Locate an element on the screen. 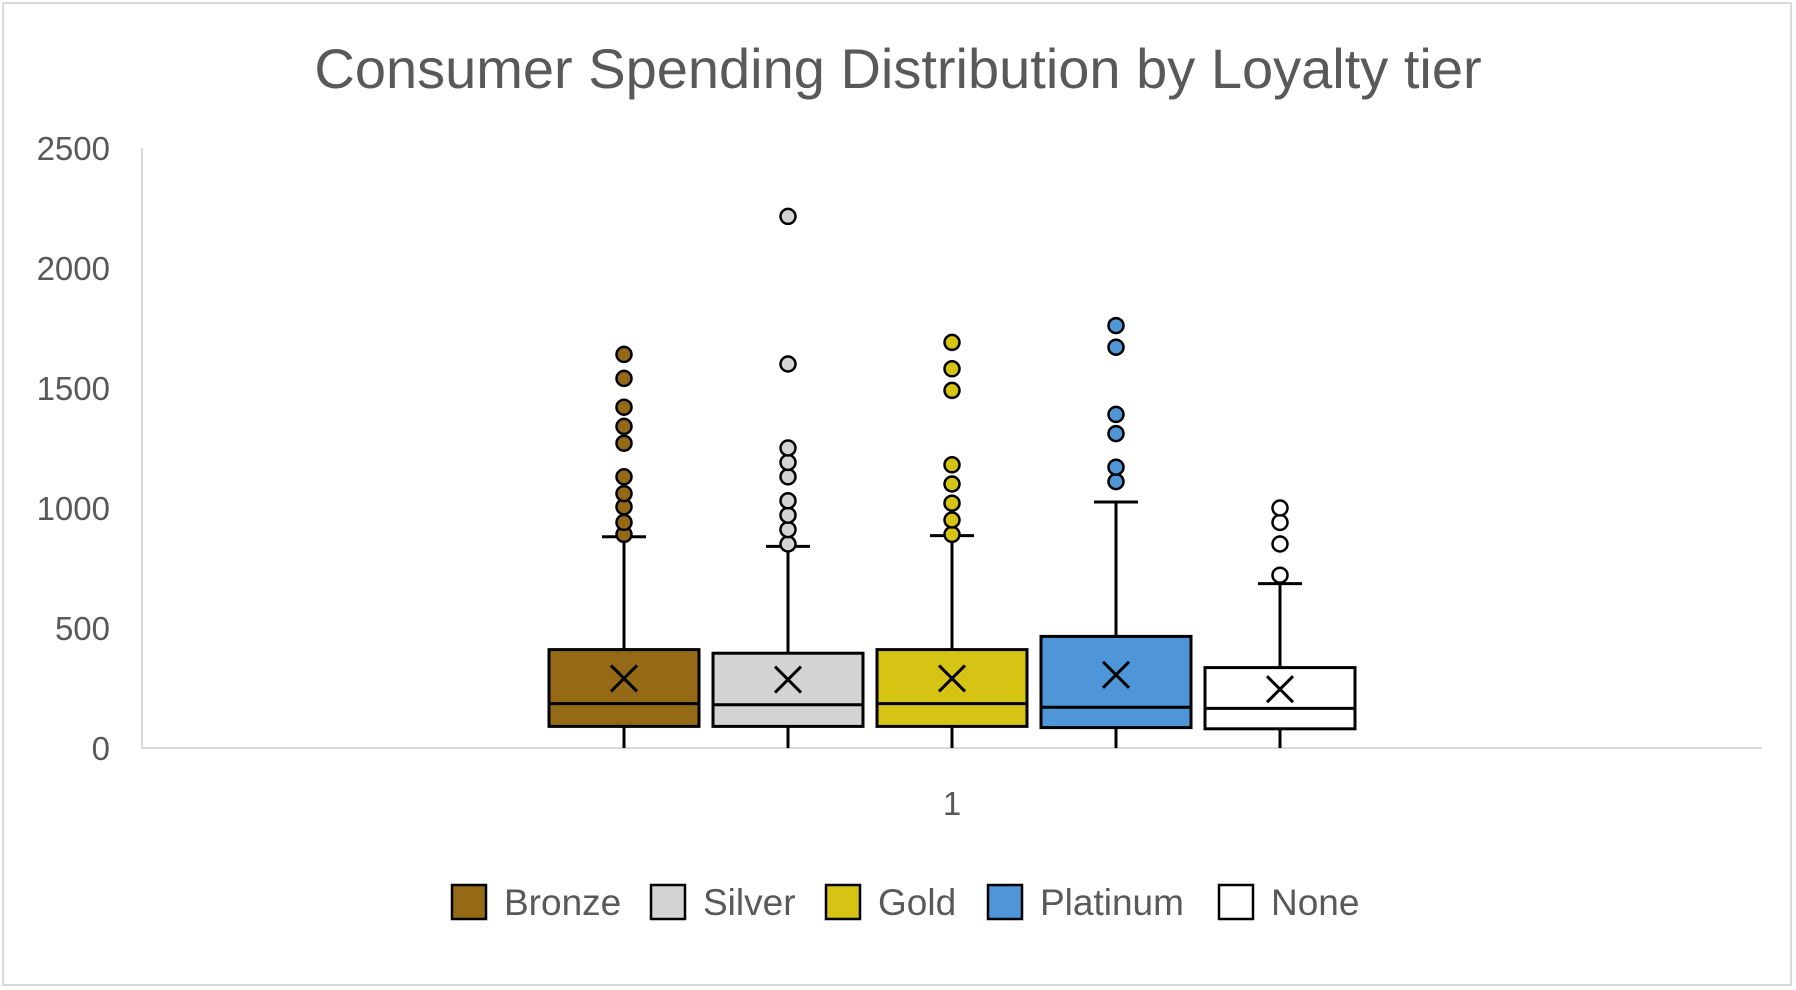  legend: Bronze Silver Gold Platinum None is located at coordinates (904, 902).